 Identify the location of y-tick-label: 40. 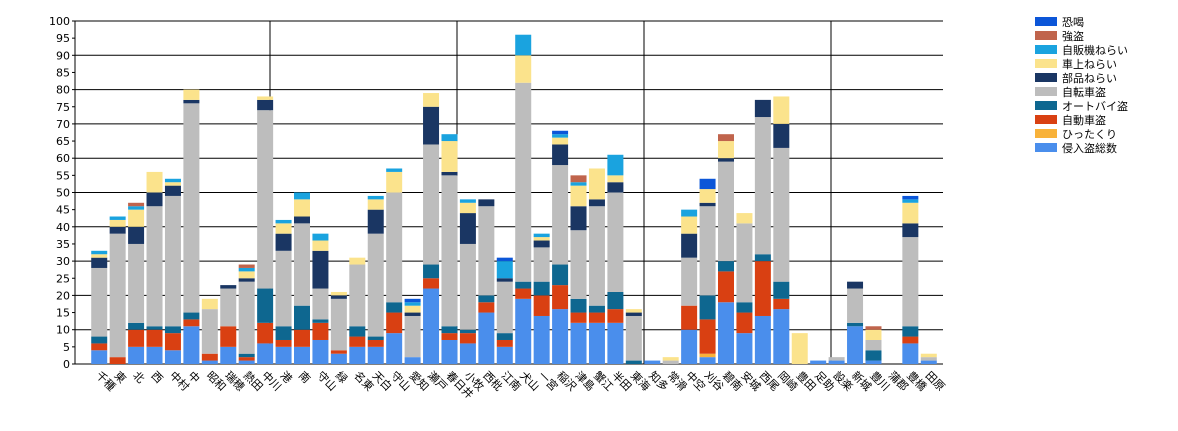
(63, 227).